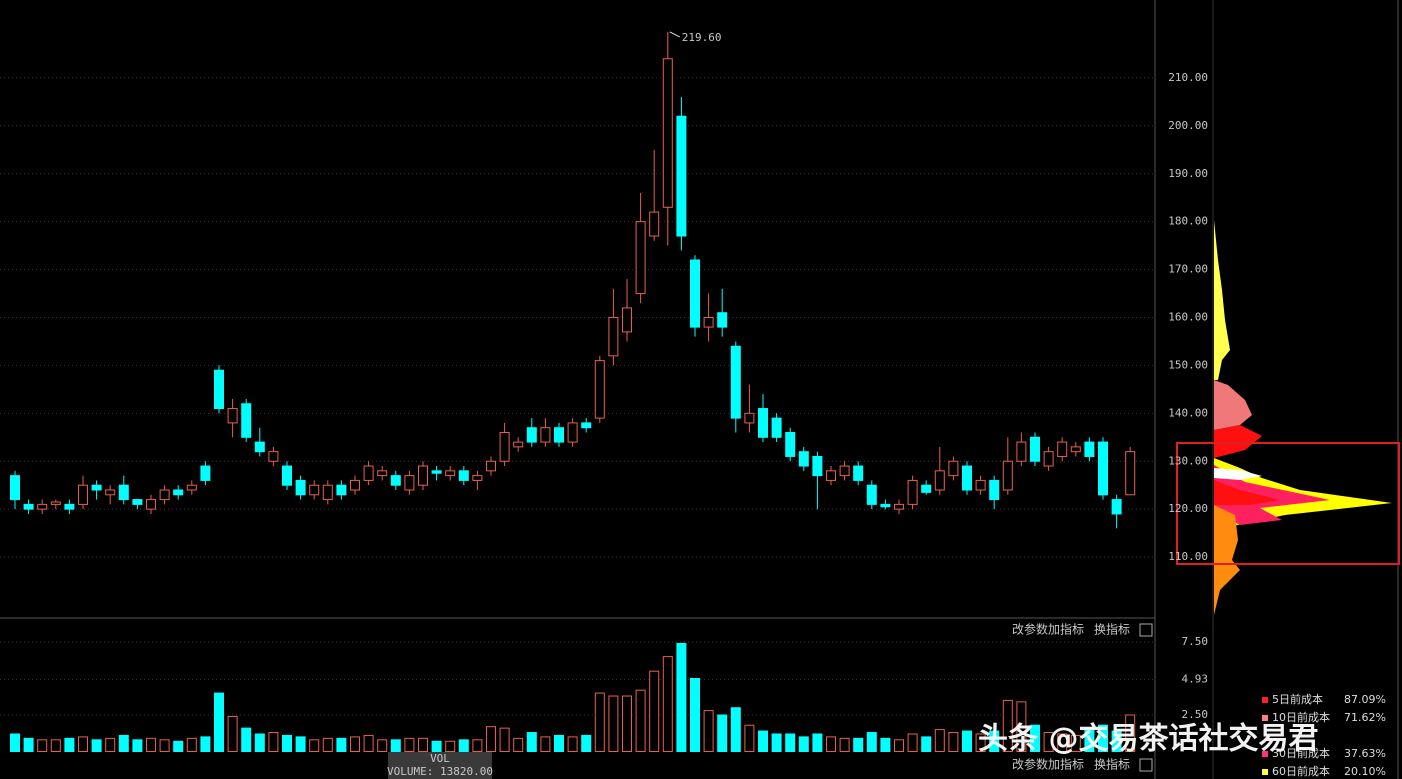  I want to click on high-annotation: 219.60, so click(702, 37).